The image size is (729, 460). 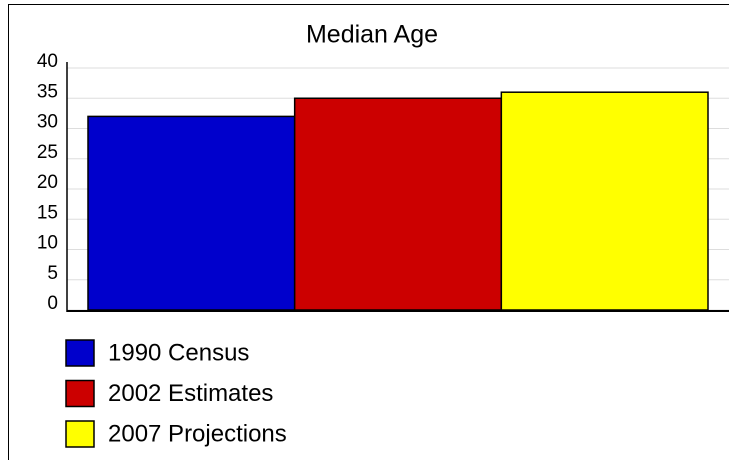 What do you see at coordinates (178, 352) in the screenshot?
I see `legend-label: 1990 Census` at bounding box center [178, 352].